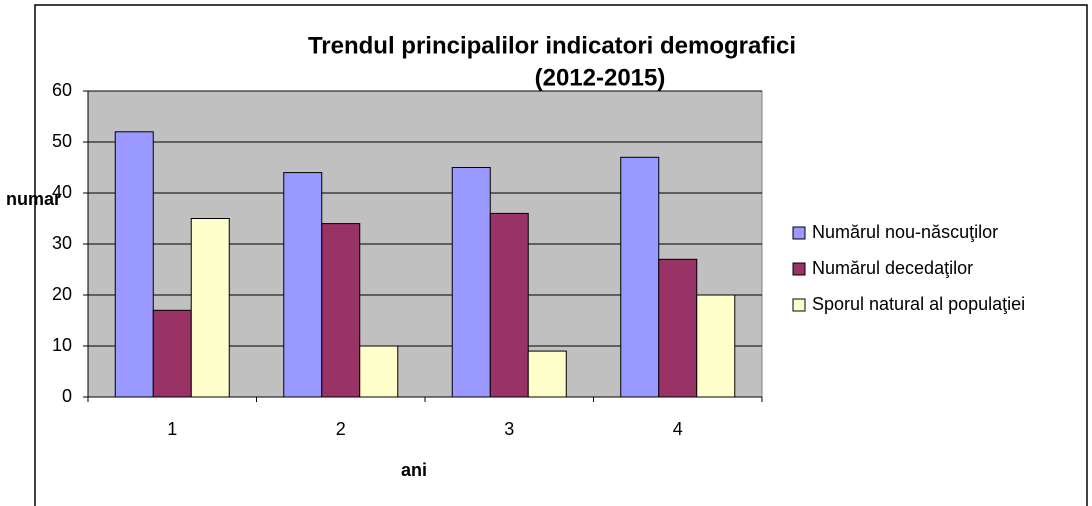 This screenshot has width=1092, height=506. I want to click on legend-label: Numărul decedaţilor, so click(892, 268).